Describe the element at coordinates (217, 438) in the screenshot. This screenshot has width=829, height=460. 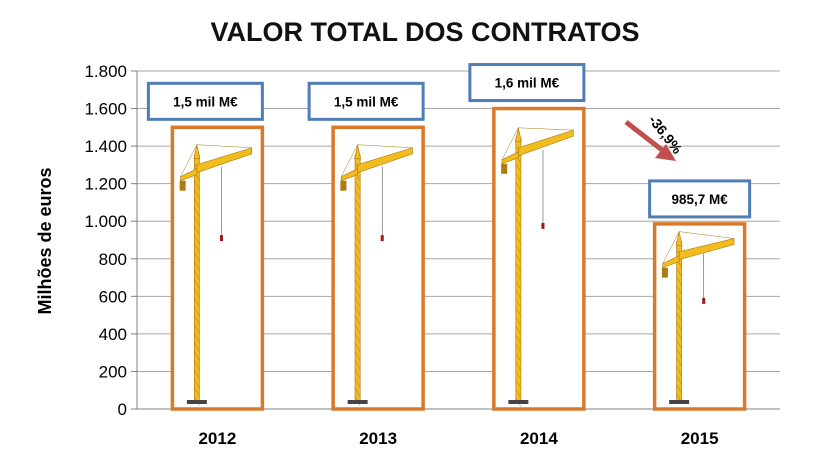
I see `x-tick-label: 2012` at that location.